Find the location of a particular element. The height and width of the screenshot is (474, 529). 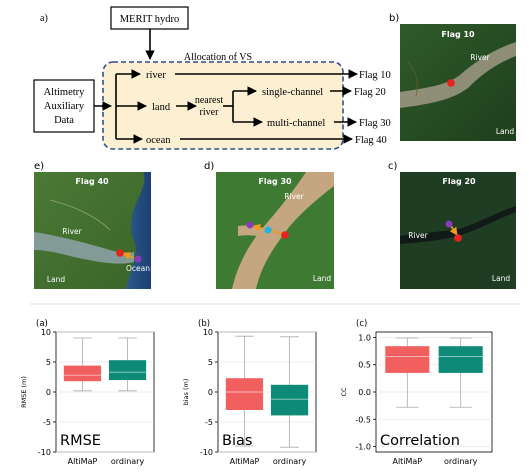

map-d-river-main is located at coordinates (283, 230).